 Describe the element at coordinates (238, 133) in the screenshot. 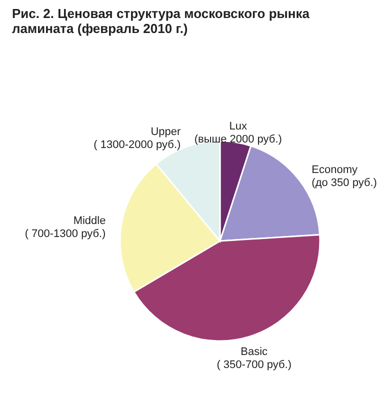

I see `slice-label: Lux (выше 2000 руб.)` at that location.